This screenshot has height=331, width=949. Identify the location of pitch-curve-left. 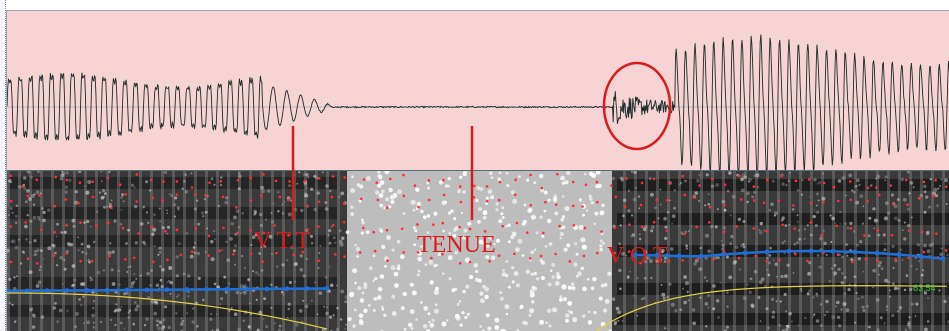
(167, 311).